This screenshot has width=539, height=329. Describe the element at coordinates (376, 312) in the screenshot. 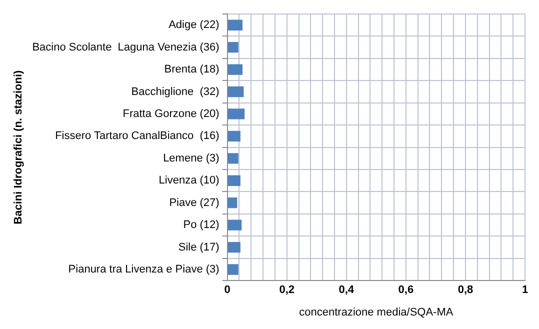

I see `x-axis-title: concentrazione media/SQA-MA` at that location.